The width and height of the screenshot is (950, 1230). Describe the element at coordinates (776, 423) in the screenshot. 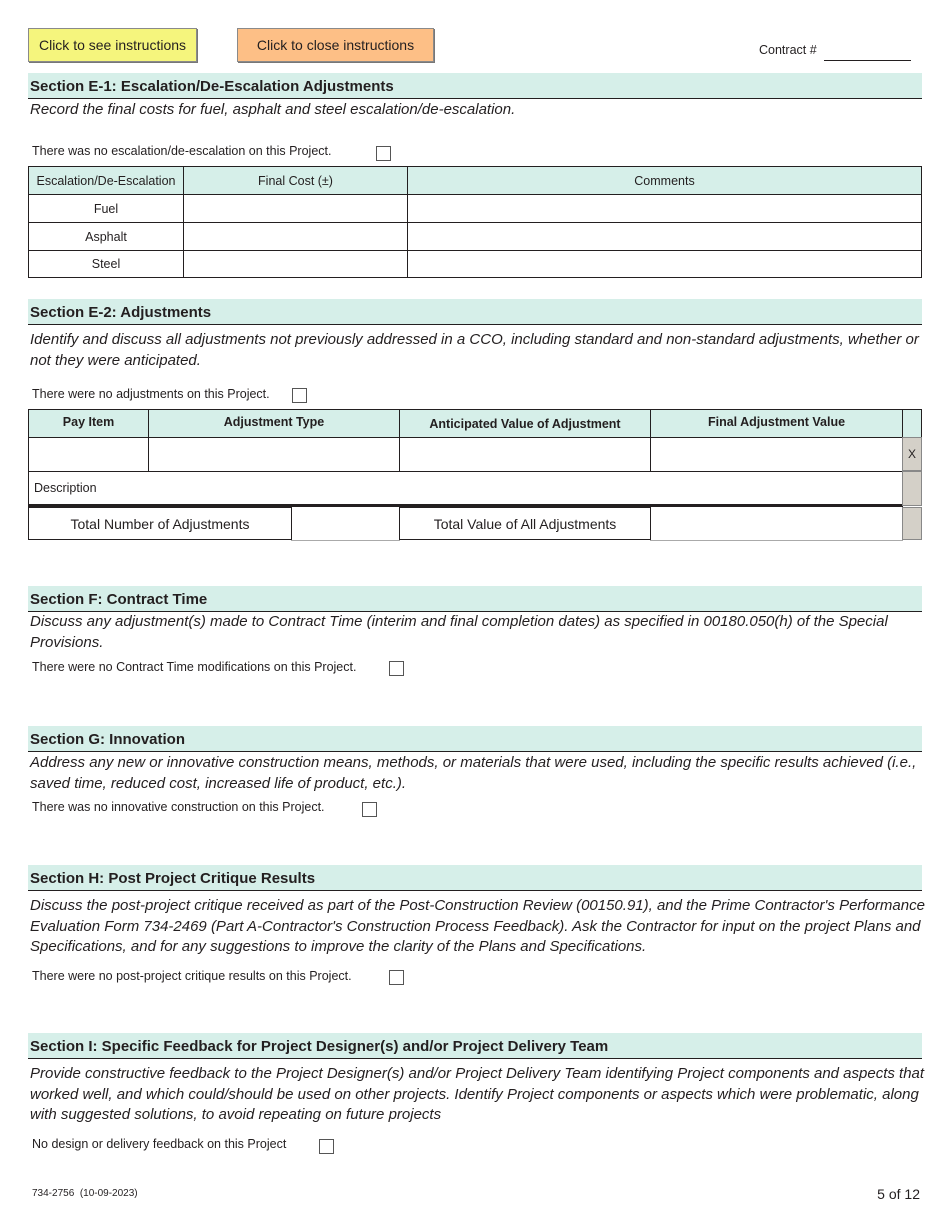

I see `e2-header-final-value: Final Adjustment Value` at that location.